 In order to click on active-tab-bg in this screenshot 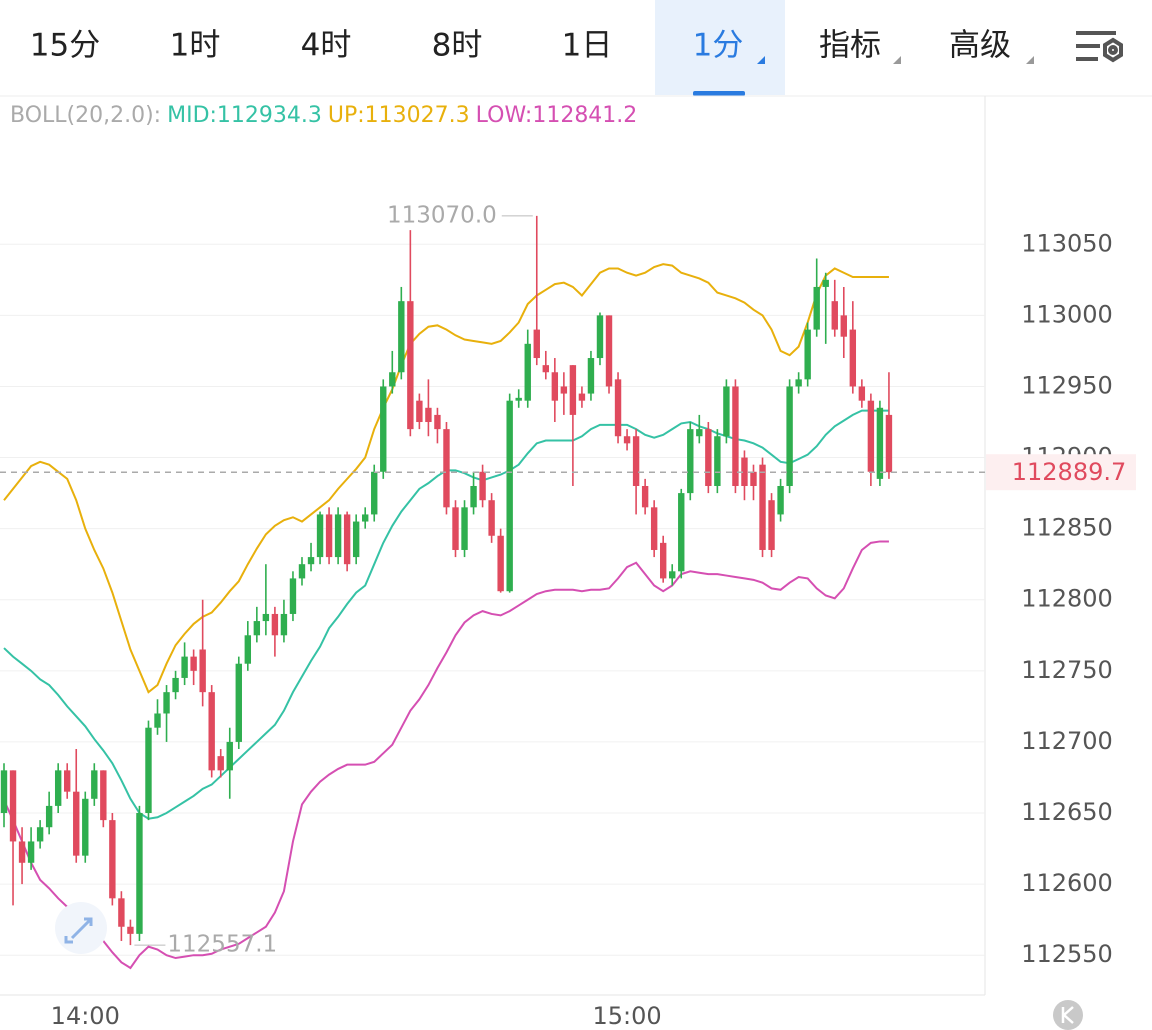, I will do `click(720, 47)`.